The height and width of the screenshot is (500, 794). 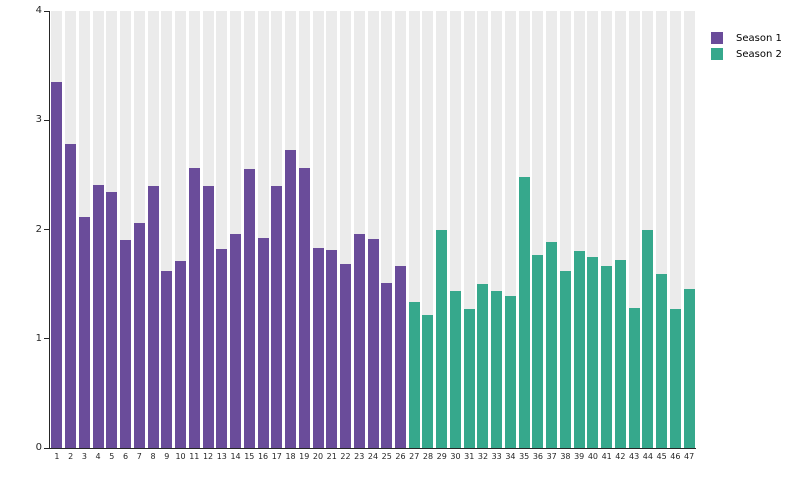 What do you see at coordinates (71, 456) in the screenshot?
I see `x-tick-label: 2` at bounding box center [71, 456].